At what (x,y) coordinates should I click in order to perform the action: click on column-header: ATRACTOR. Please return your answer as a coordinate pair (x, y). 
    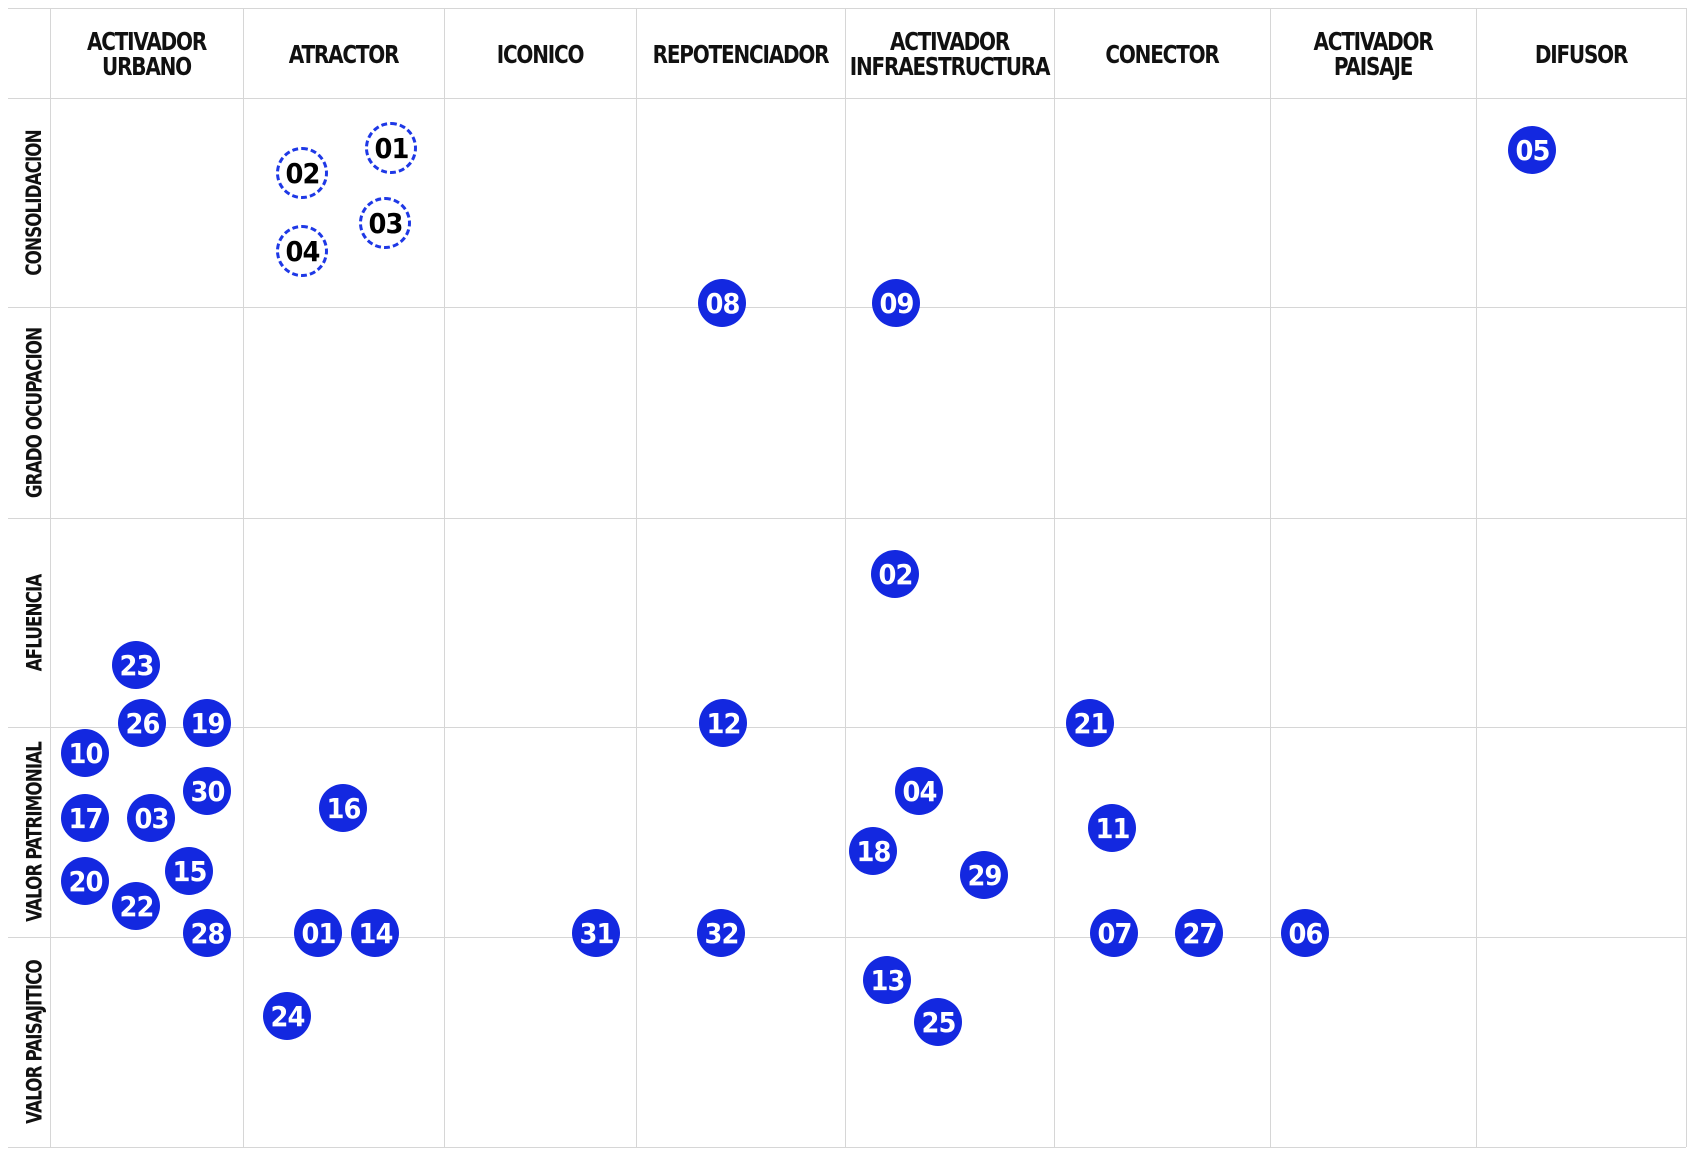
    Looking at the image, I should click on (344, 54).